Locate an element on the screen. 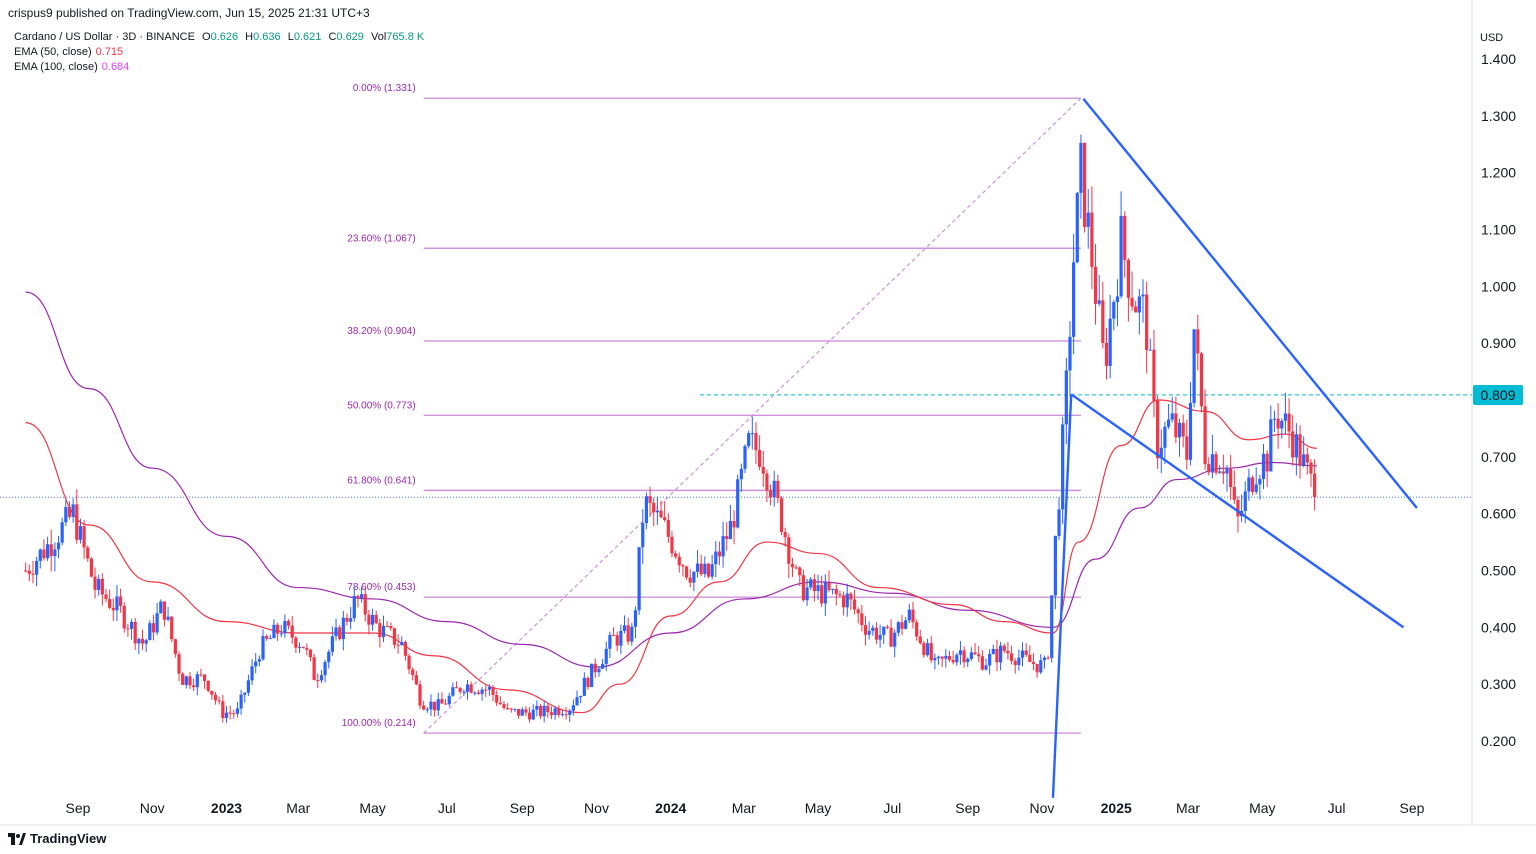 This screenshot has height=854, width=1536. fib-level-label: 61.80% (0.641) is located at coordinates (381, 480).